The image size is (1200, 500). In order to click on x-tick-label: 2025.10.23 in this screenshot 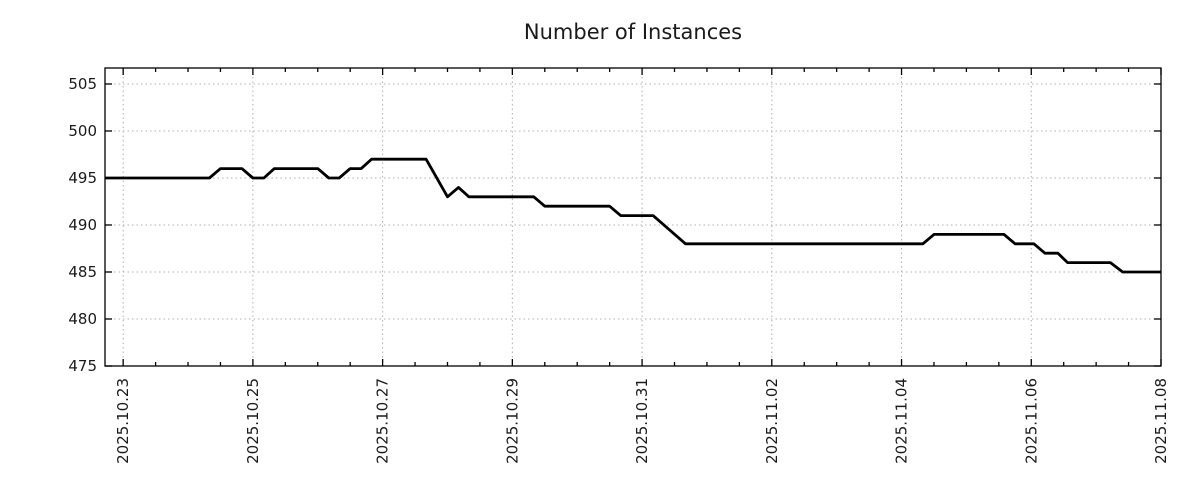, I will do `click(123, 421)`.